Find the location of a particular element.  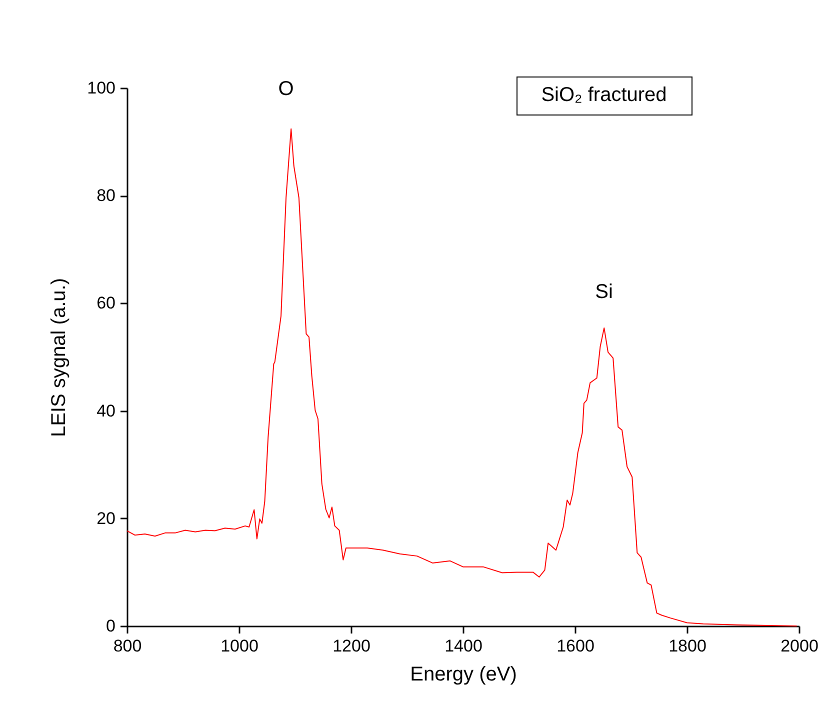

x-tick-label: 1200 is located at coordinates (351, 646).